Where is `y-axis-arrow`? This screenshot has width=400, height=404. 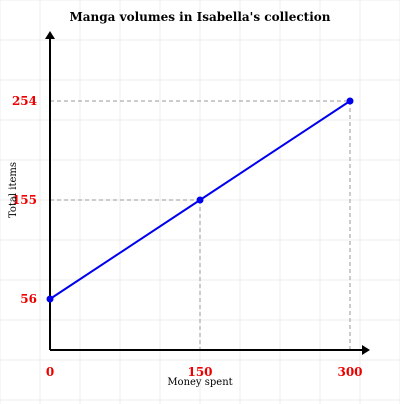
y-axis-arrow is located at coordinates (50, 35).